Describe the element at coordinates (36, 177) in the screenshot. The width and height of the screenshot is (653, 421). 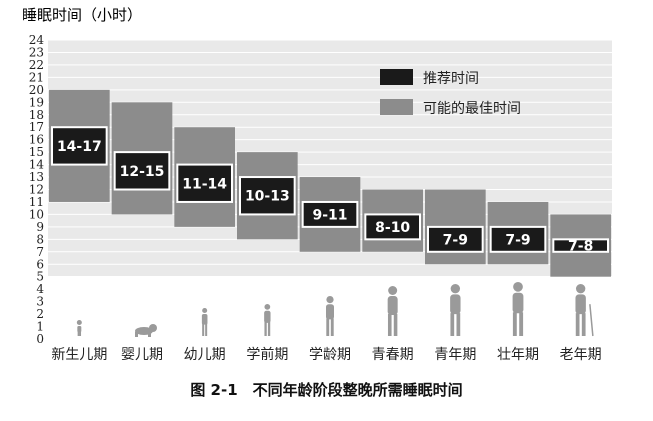
I see `y-tick-label: 13` at that location.